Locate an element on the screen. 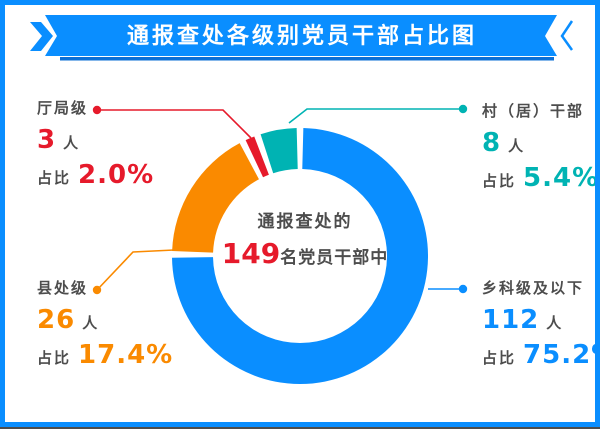 The image size is (600, 429). callout-ratio-row: 占比 5.4% is located at coordinates (541, 178).